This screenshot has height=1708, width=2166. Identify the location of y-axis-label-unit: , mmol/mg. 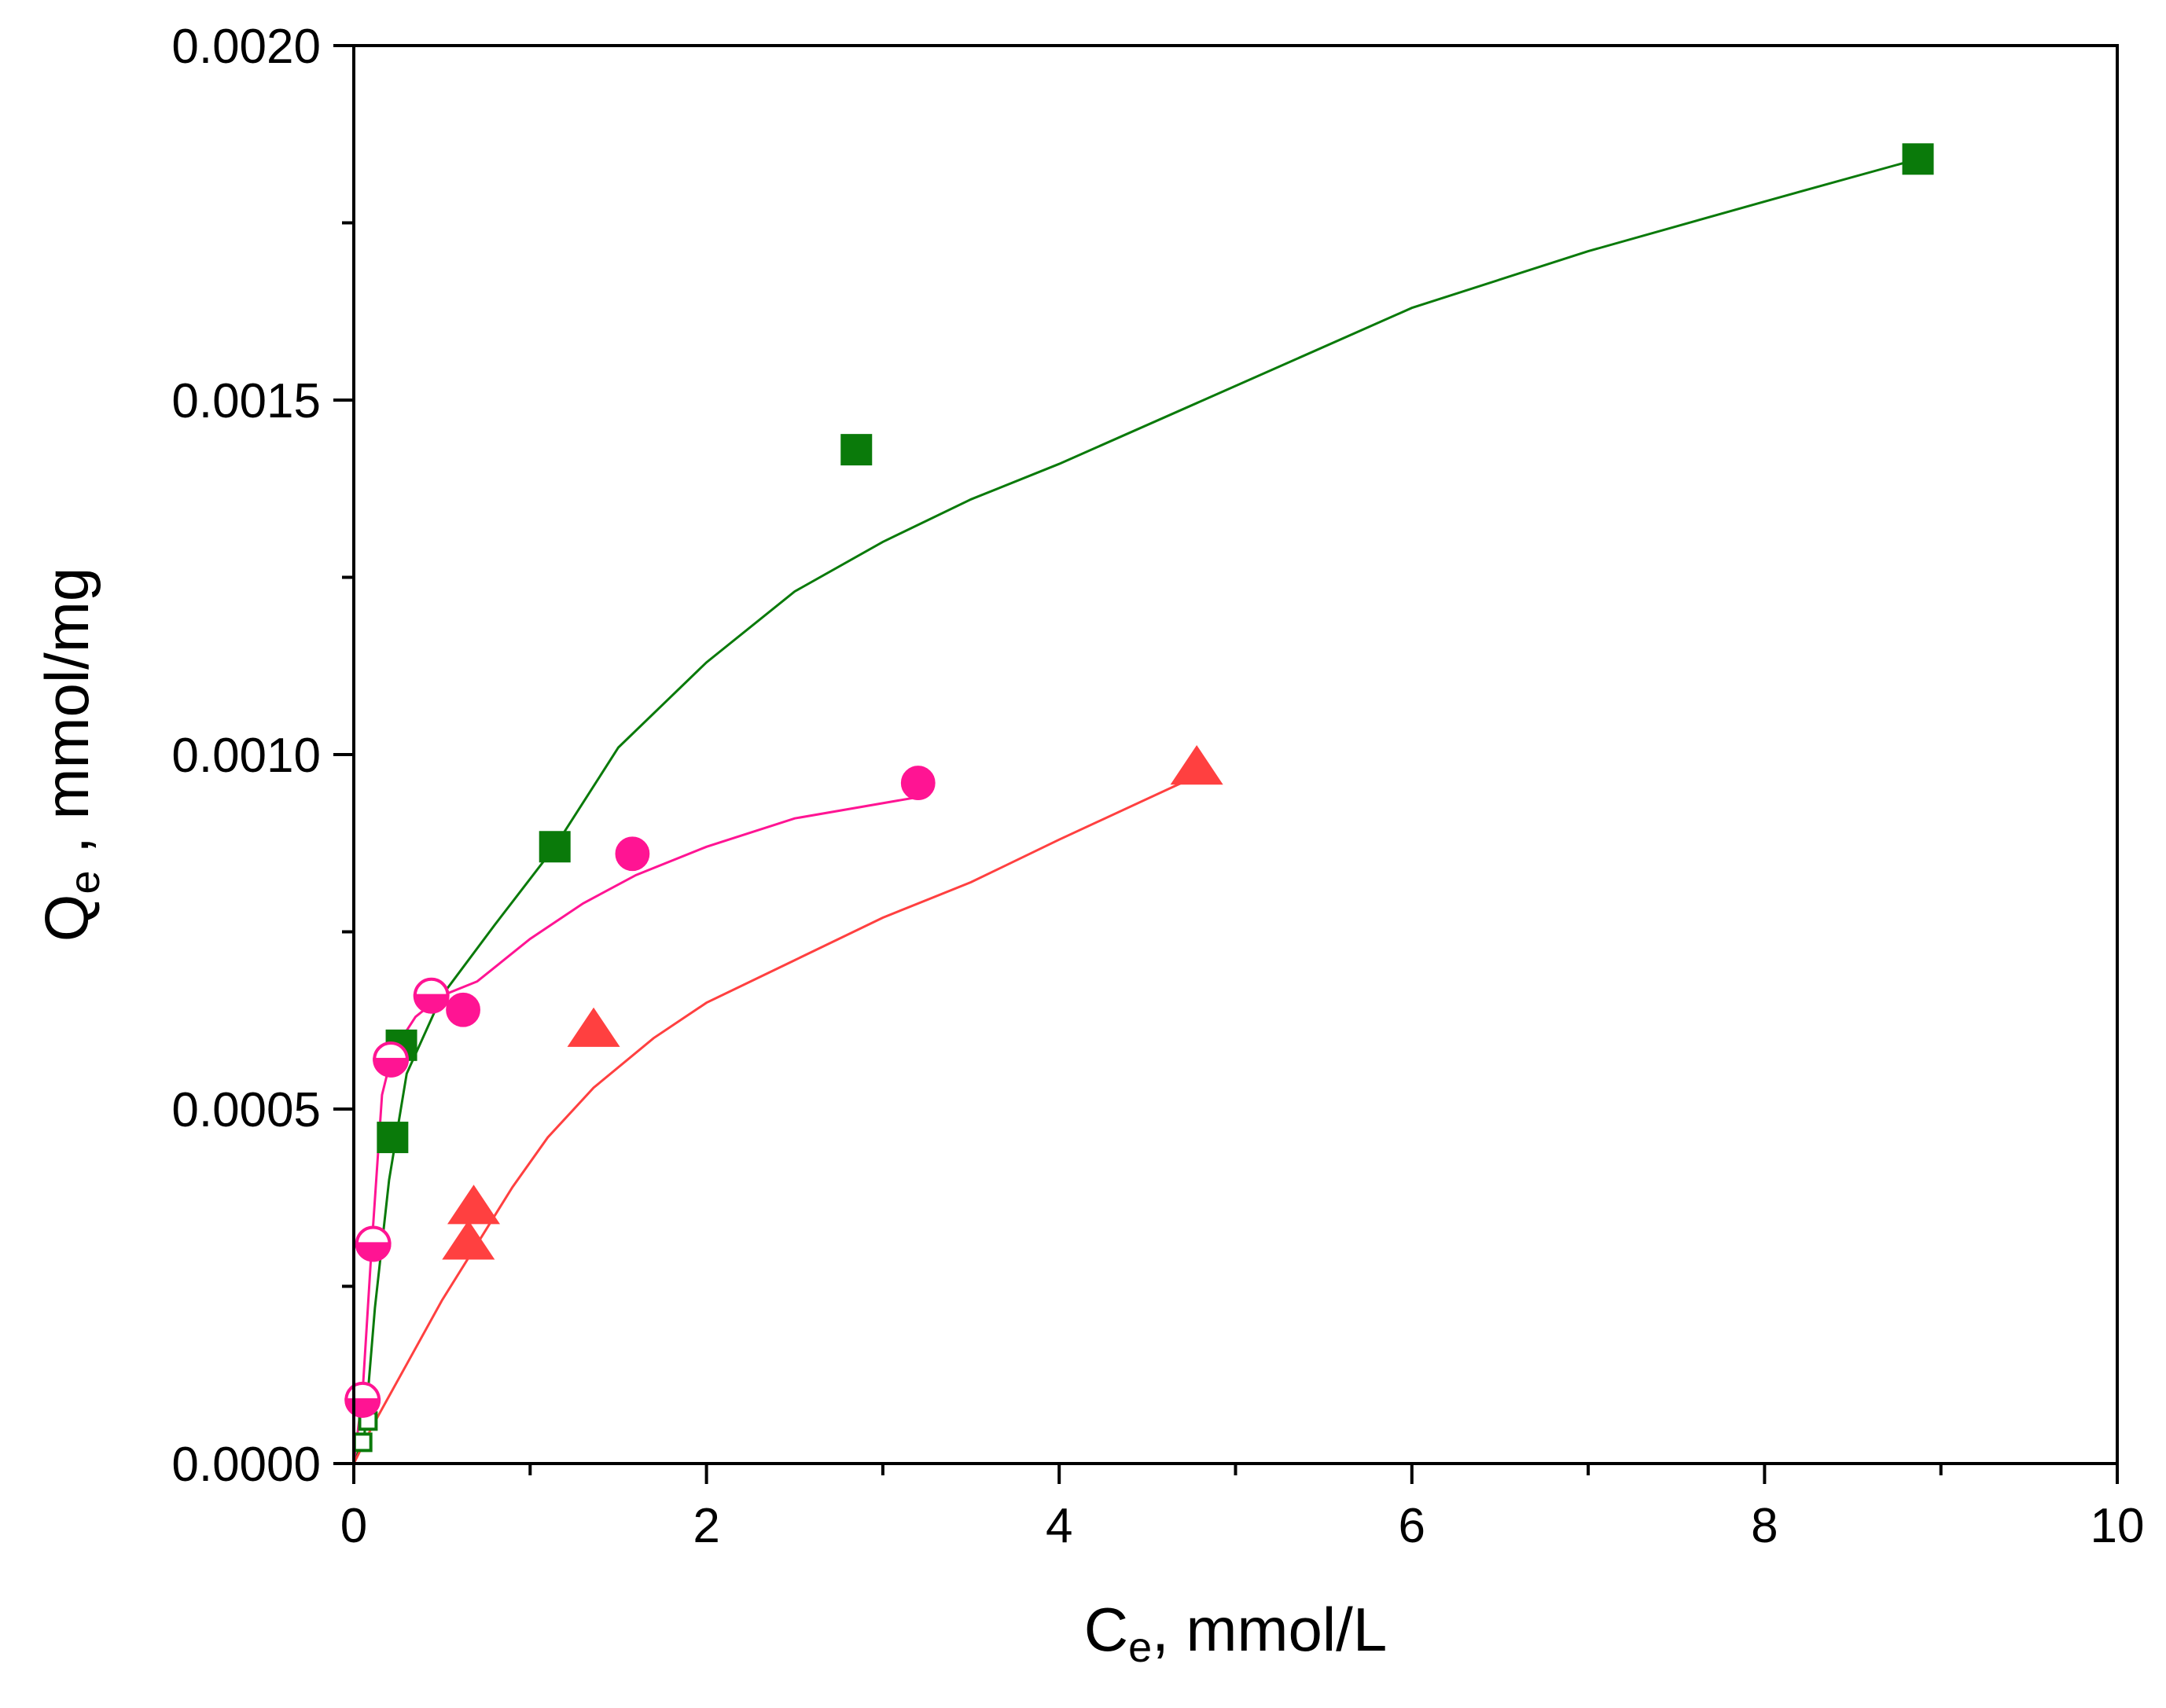
(66, 719).